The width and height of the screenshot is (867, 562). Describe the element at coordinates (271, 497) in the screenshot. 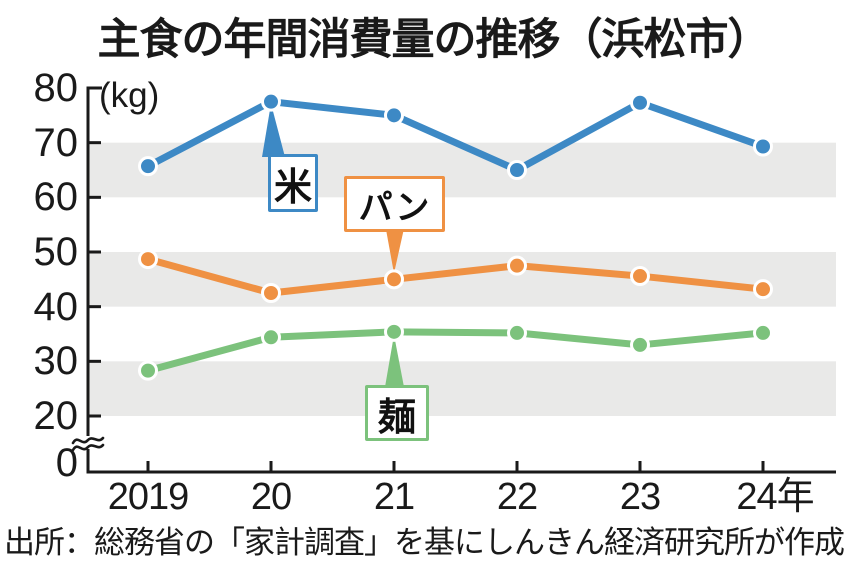

I see `x-tick-label: 20` at that location.